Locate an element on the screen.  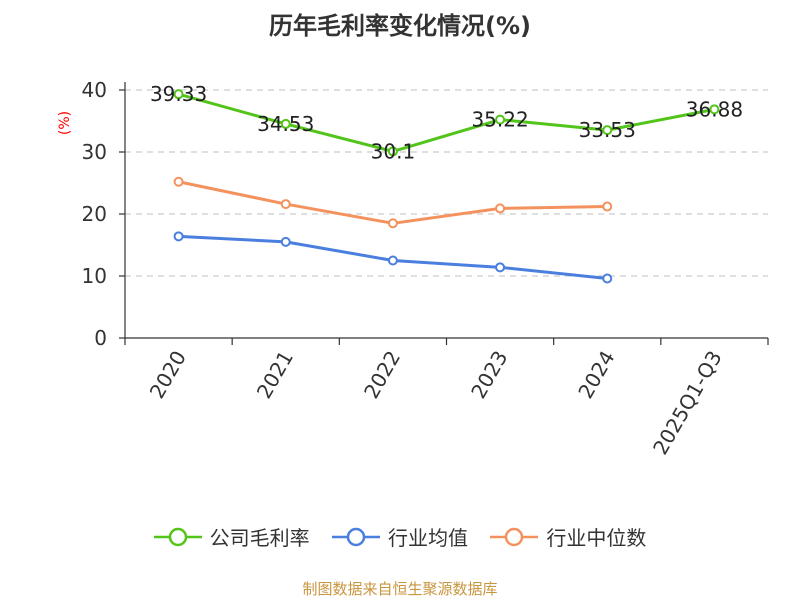
data-label: 39.33 is located at coordinates (178, 94).